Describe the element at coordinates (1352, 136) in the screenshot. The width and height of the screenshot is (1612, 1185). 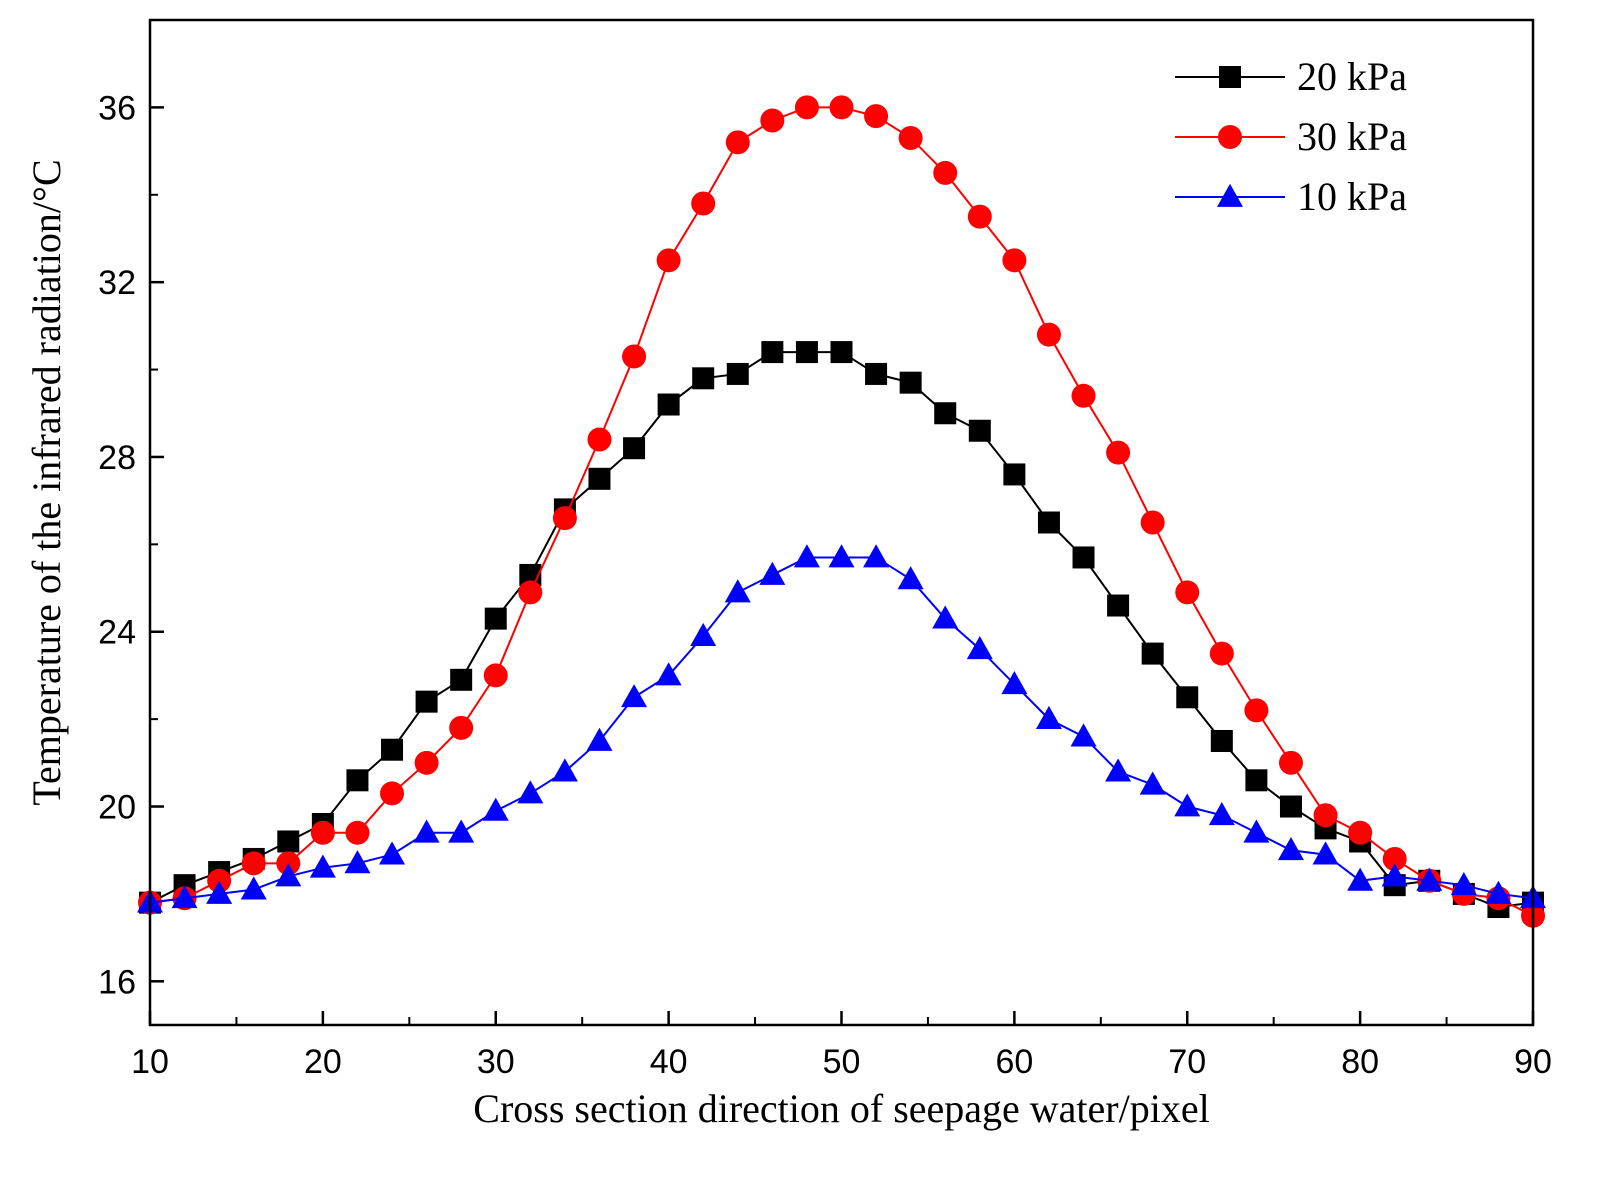
I see `legend-label: 30 kPa` at that location.